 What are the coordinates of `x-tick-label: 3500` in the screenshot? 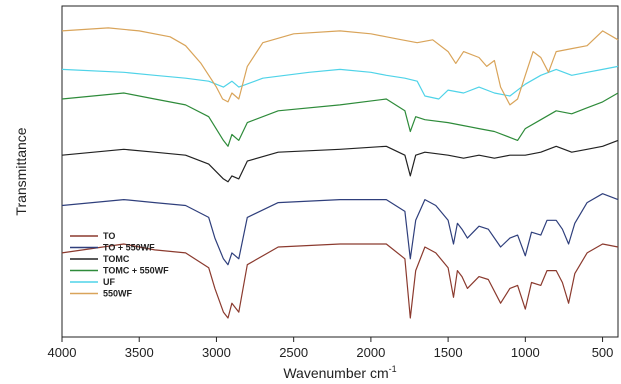 It's located at (139, 352).